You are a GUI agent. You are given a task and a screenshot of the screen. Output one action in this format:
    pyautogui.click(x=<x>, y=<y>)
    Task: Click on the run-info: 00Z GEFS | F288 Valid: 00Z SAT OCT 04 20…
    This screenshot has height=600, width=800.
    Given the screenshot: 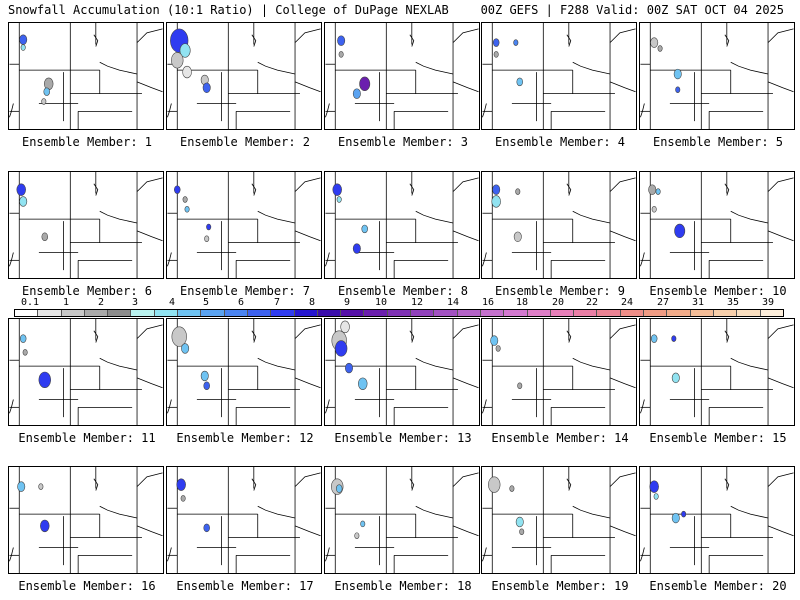 What is the action you would take?
    pyautogui.click(x=632, y=10)
    